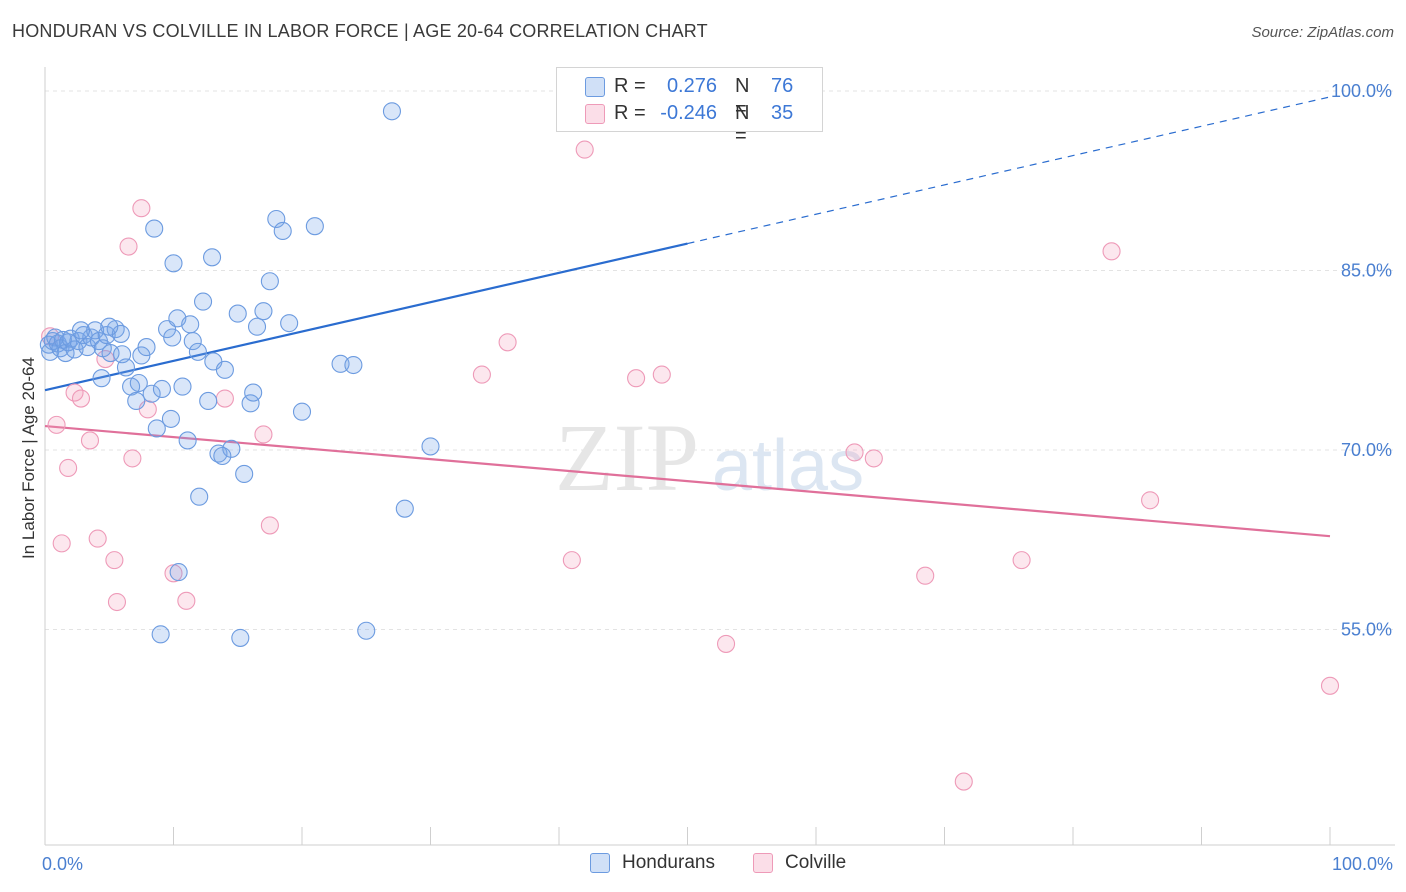 This screenshot has width=1406, height=892. I want to click on legend-n-value: 35, so click(782, 113).